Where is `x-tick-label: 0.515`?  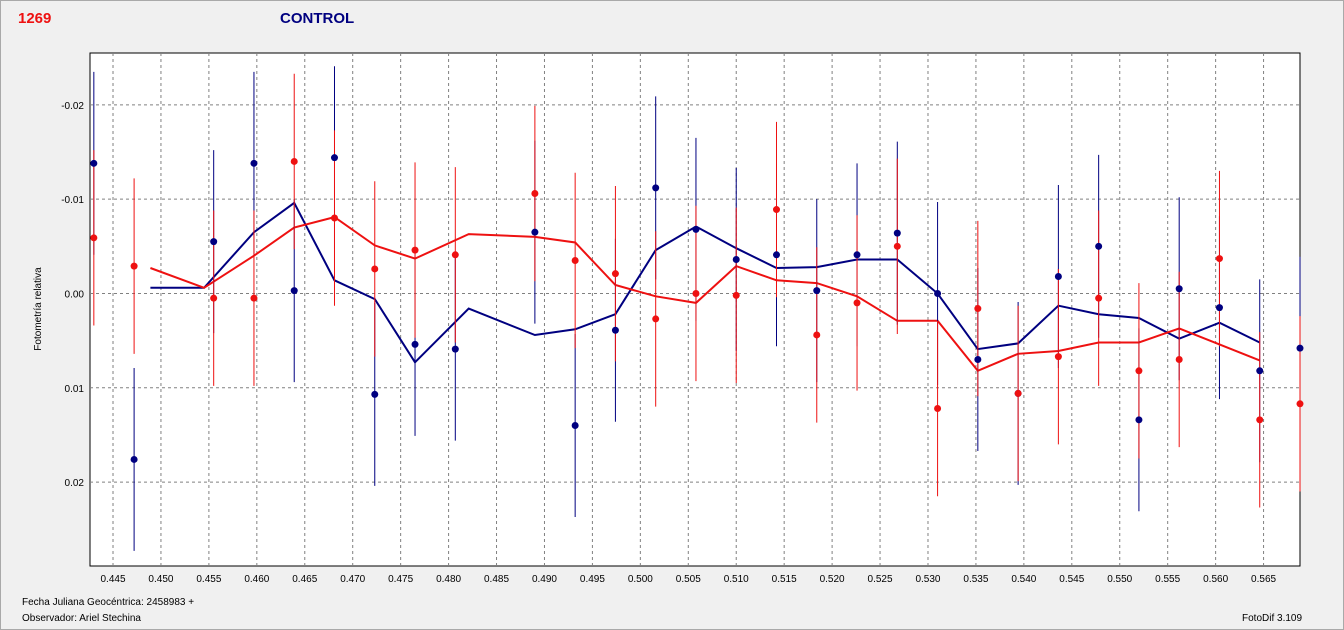 x-tick-label: 0.515 is located at coordinates (784, 579).